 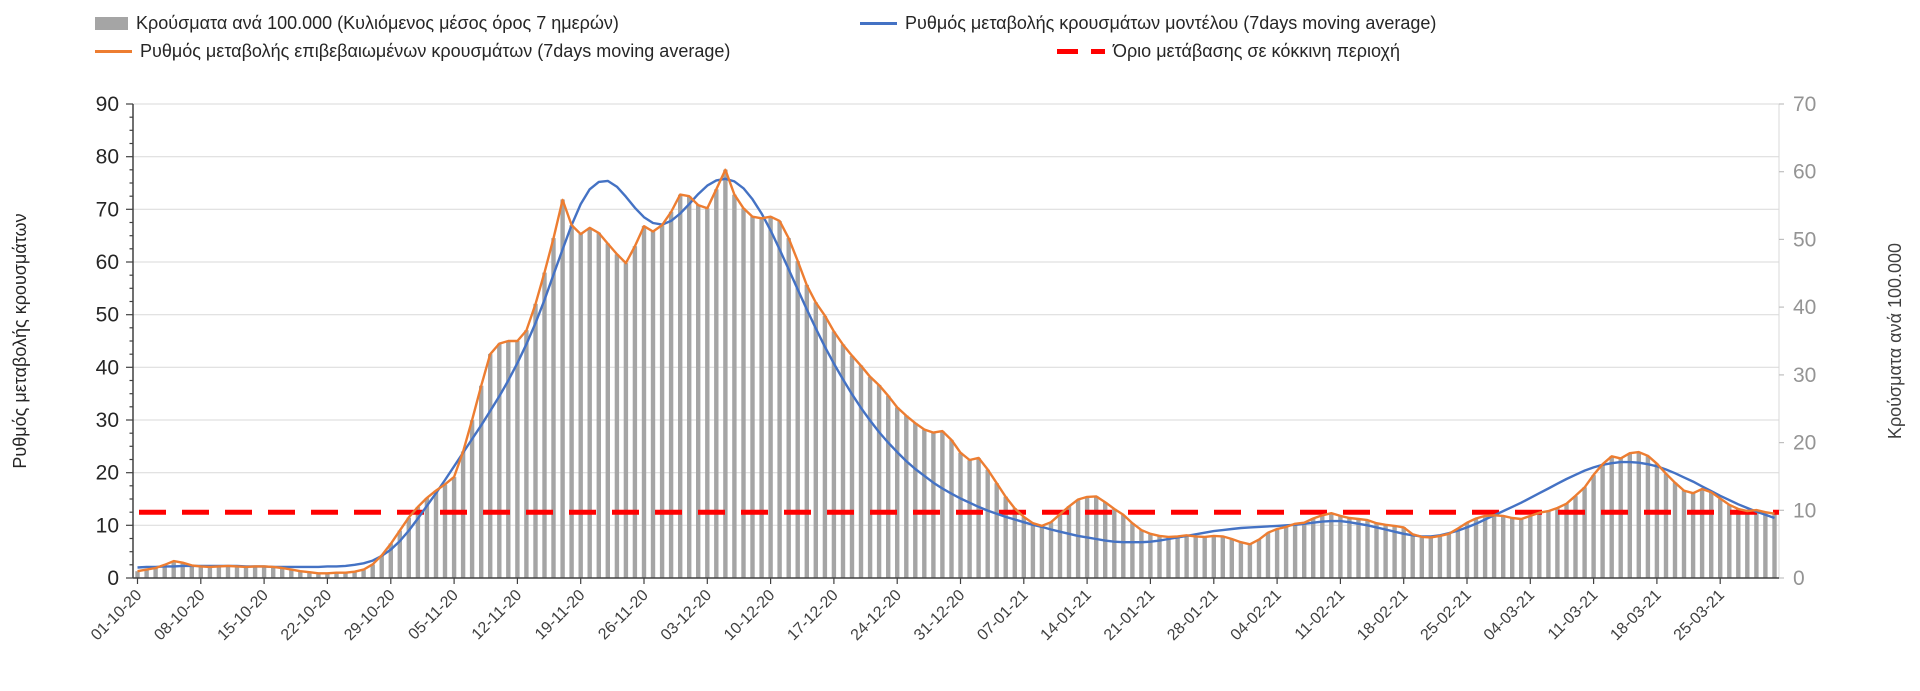 I want to click on legend-item-red-threshold: Όριο μετάβασης σε κόκκινη περιοχή, so click(x=1228, y=51).